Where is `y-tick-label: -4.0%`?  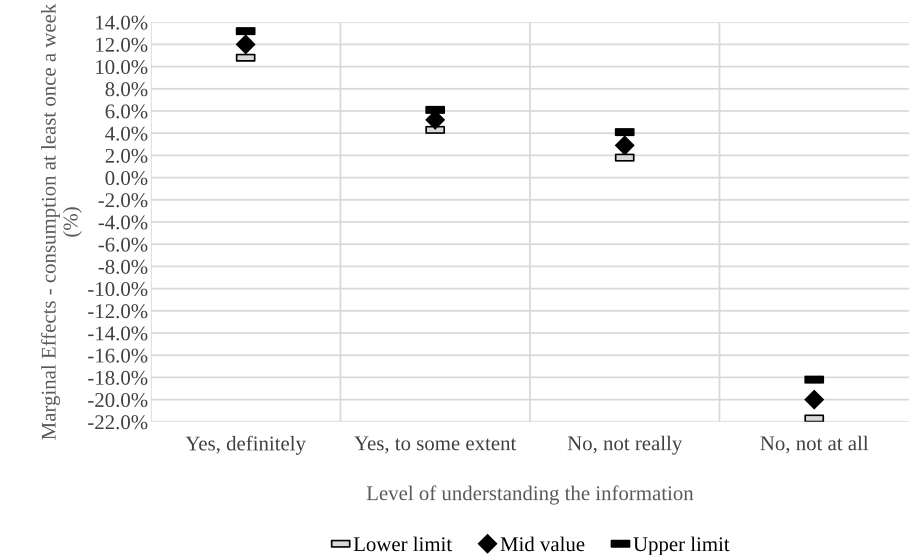
y-tick-label: -4.0% is located at coordinates (123, 222).